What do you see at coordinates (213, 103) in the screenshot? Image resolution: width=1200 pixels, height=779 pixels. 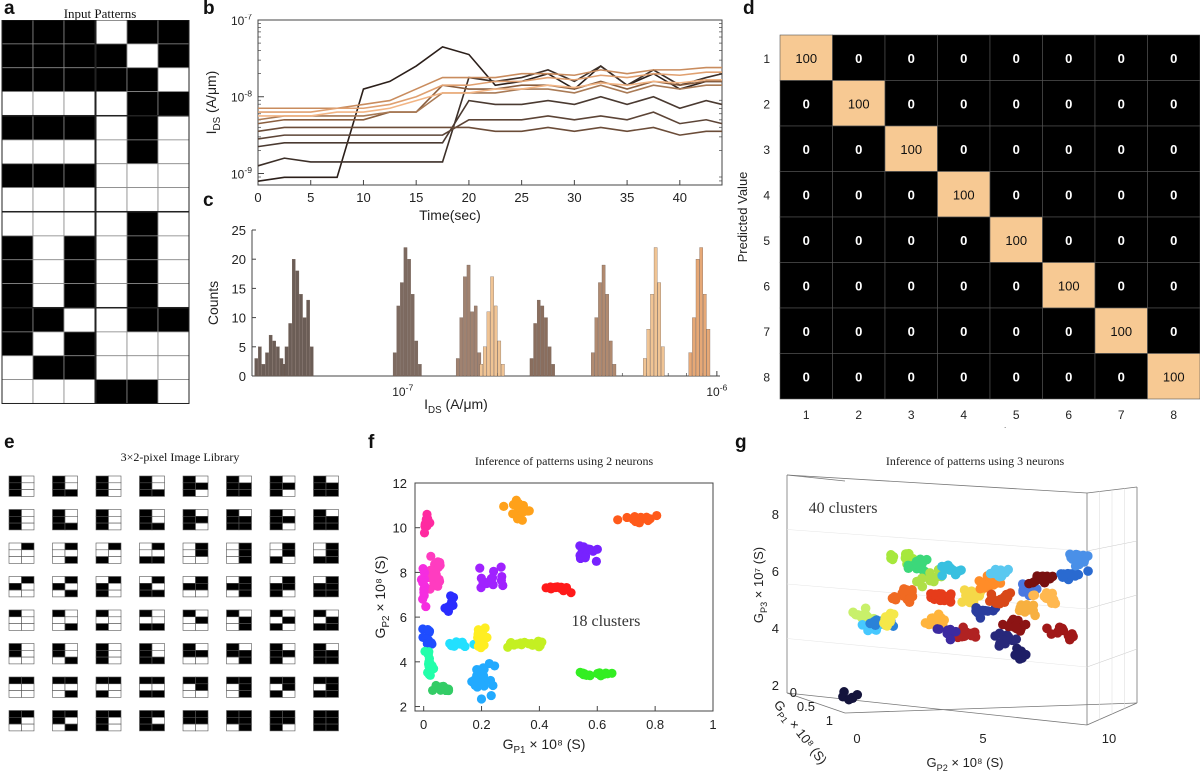 I see `y-axis-label: IDS (A/μm)` at bounding box center [213, 103].